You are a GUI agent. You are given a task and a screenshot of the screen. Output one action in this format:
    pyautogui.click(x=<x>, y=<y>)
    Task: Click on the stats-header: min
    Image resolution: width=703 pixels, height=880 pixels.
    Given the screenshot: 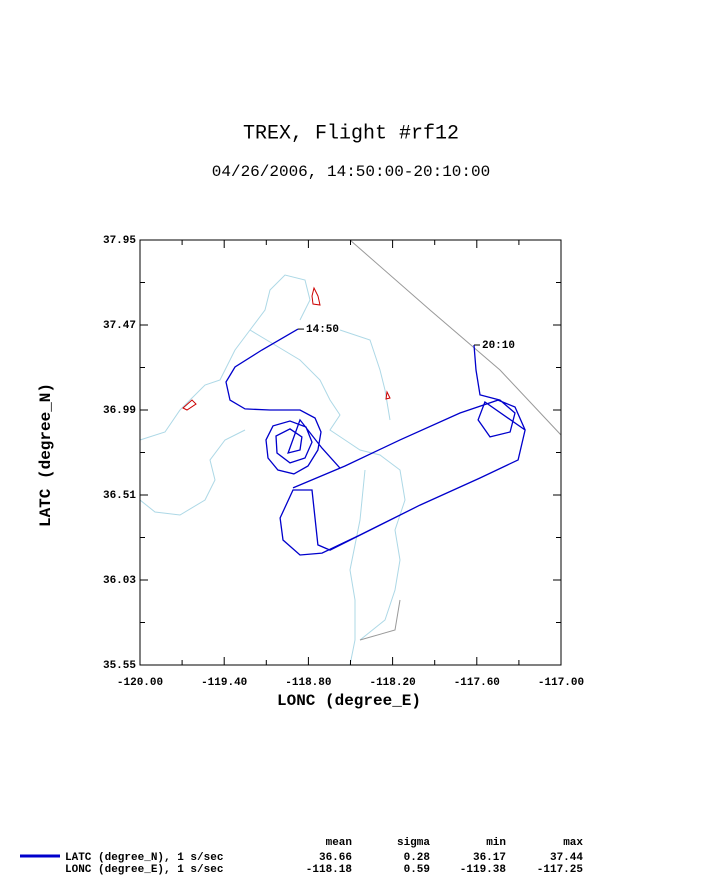 What is the action you would take?
    pyautogui.click(x=496, y=843)
    